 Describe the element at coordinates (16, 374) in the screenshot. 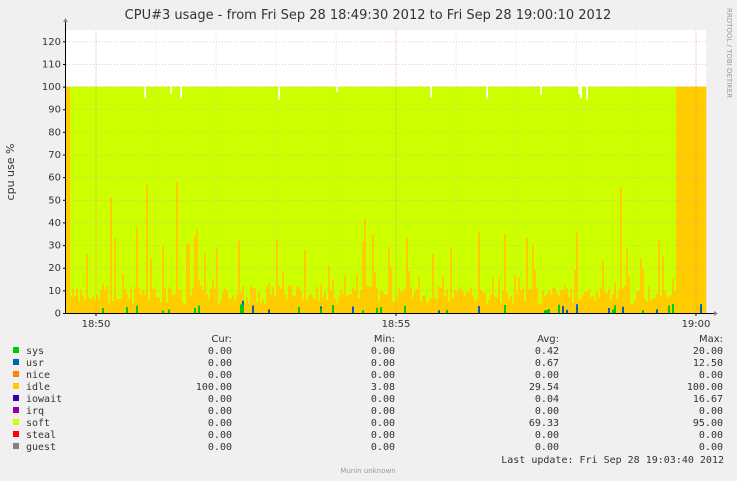

I see `legend-swatch` at that location.